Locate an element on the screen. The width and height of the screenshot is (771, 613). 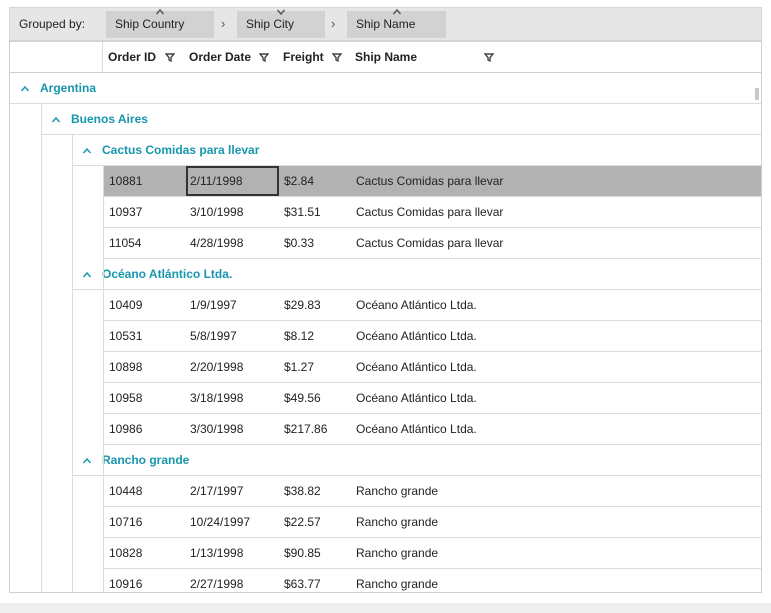
group-row: Buenos Aires is located at coordinates (401, 119).